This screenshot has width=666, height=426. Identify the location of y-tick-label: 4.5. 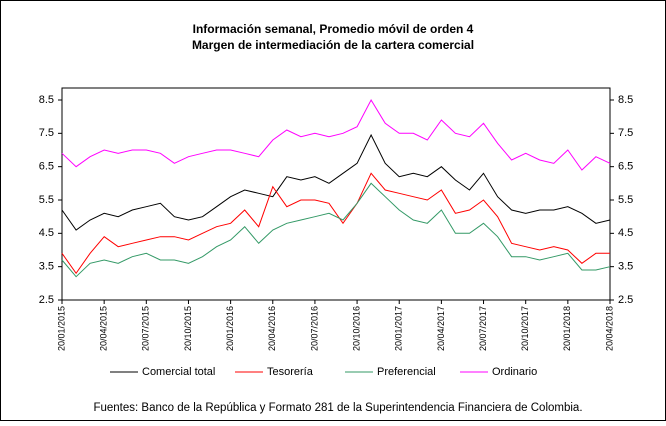
(46, 233).